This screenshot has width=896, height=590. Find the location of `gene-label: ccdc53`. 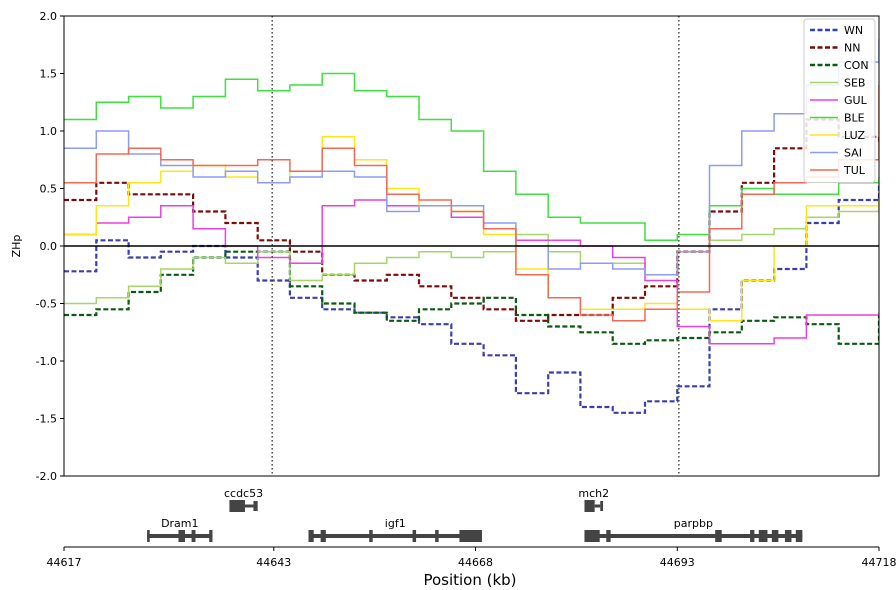

gene-label: ccdc53 is located at coordinates (243, 493).